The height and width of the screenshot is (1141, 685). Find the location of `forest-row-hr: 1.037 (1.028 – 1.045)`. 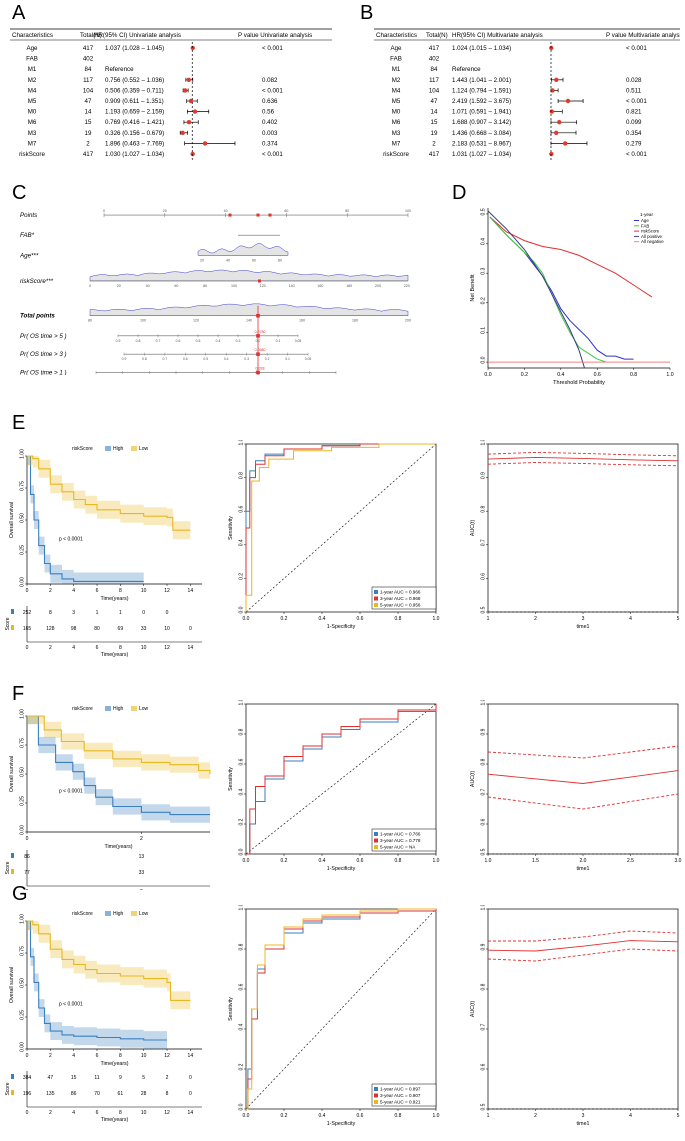

forest-row-hr: 1.037 (1.028 – 1.045) is located at coordinates (134, 48).